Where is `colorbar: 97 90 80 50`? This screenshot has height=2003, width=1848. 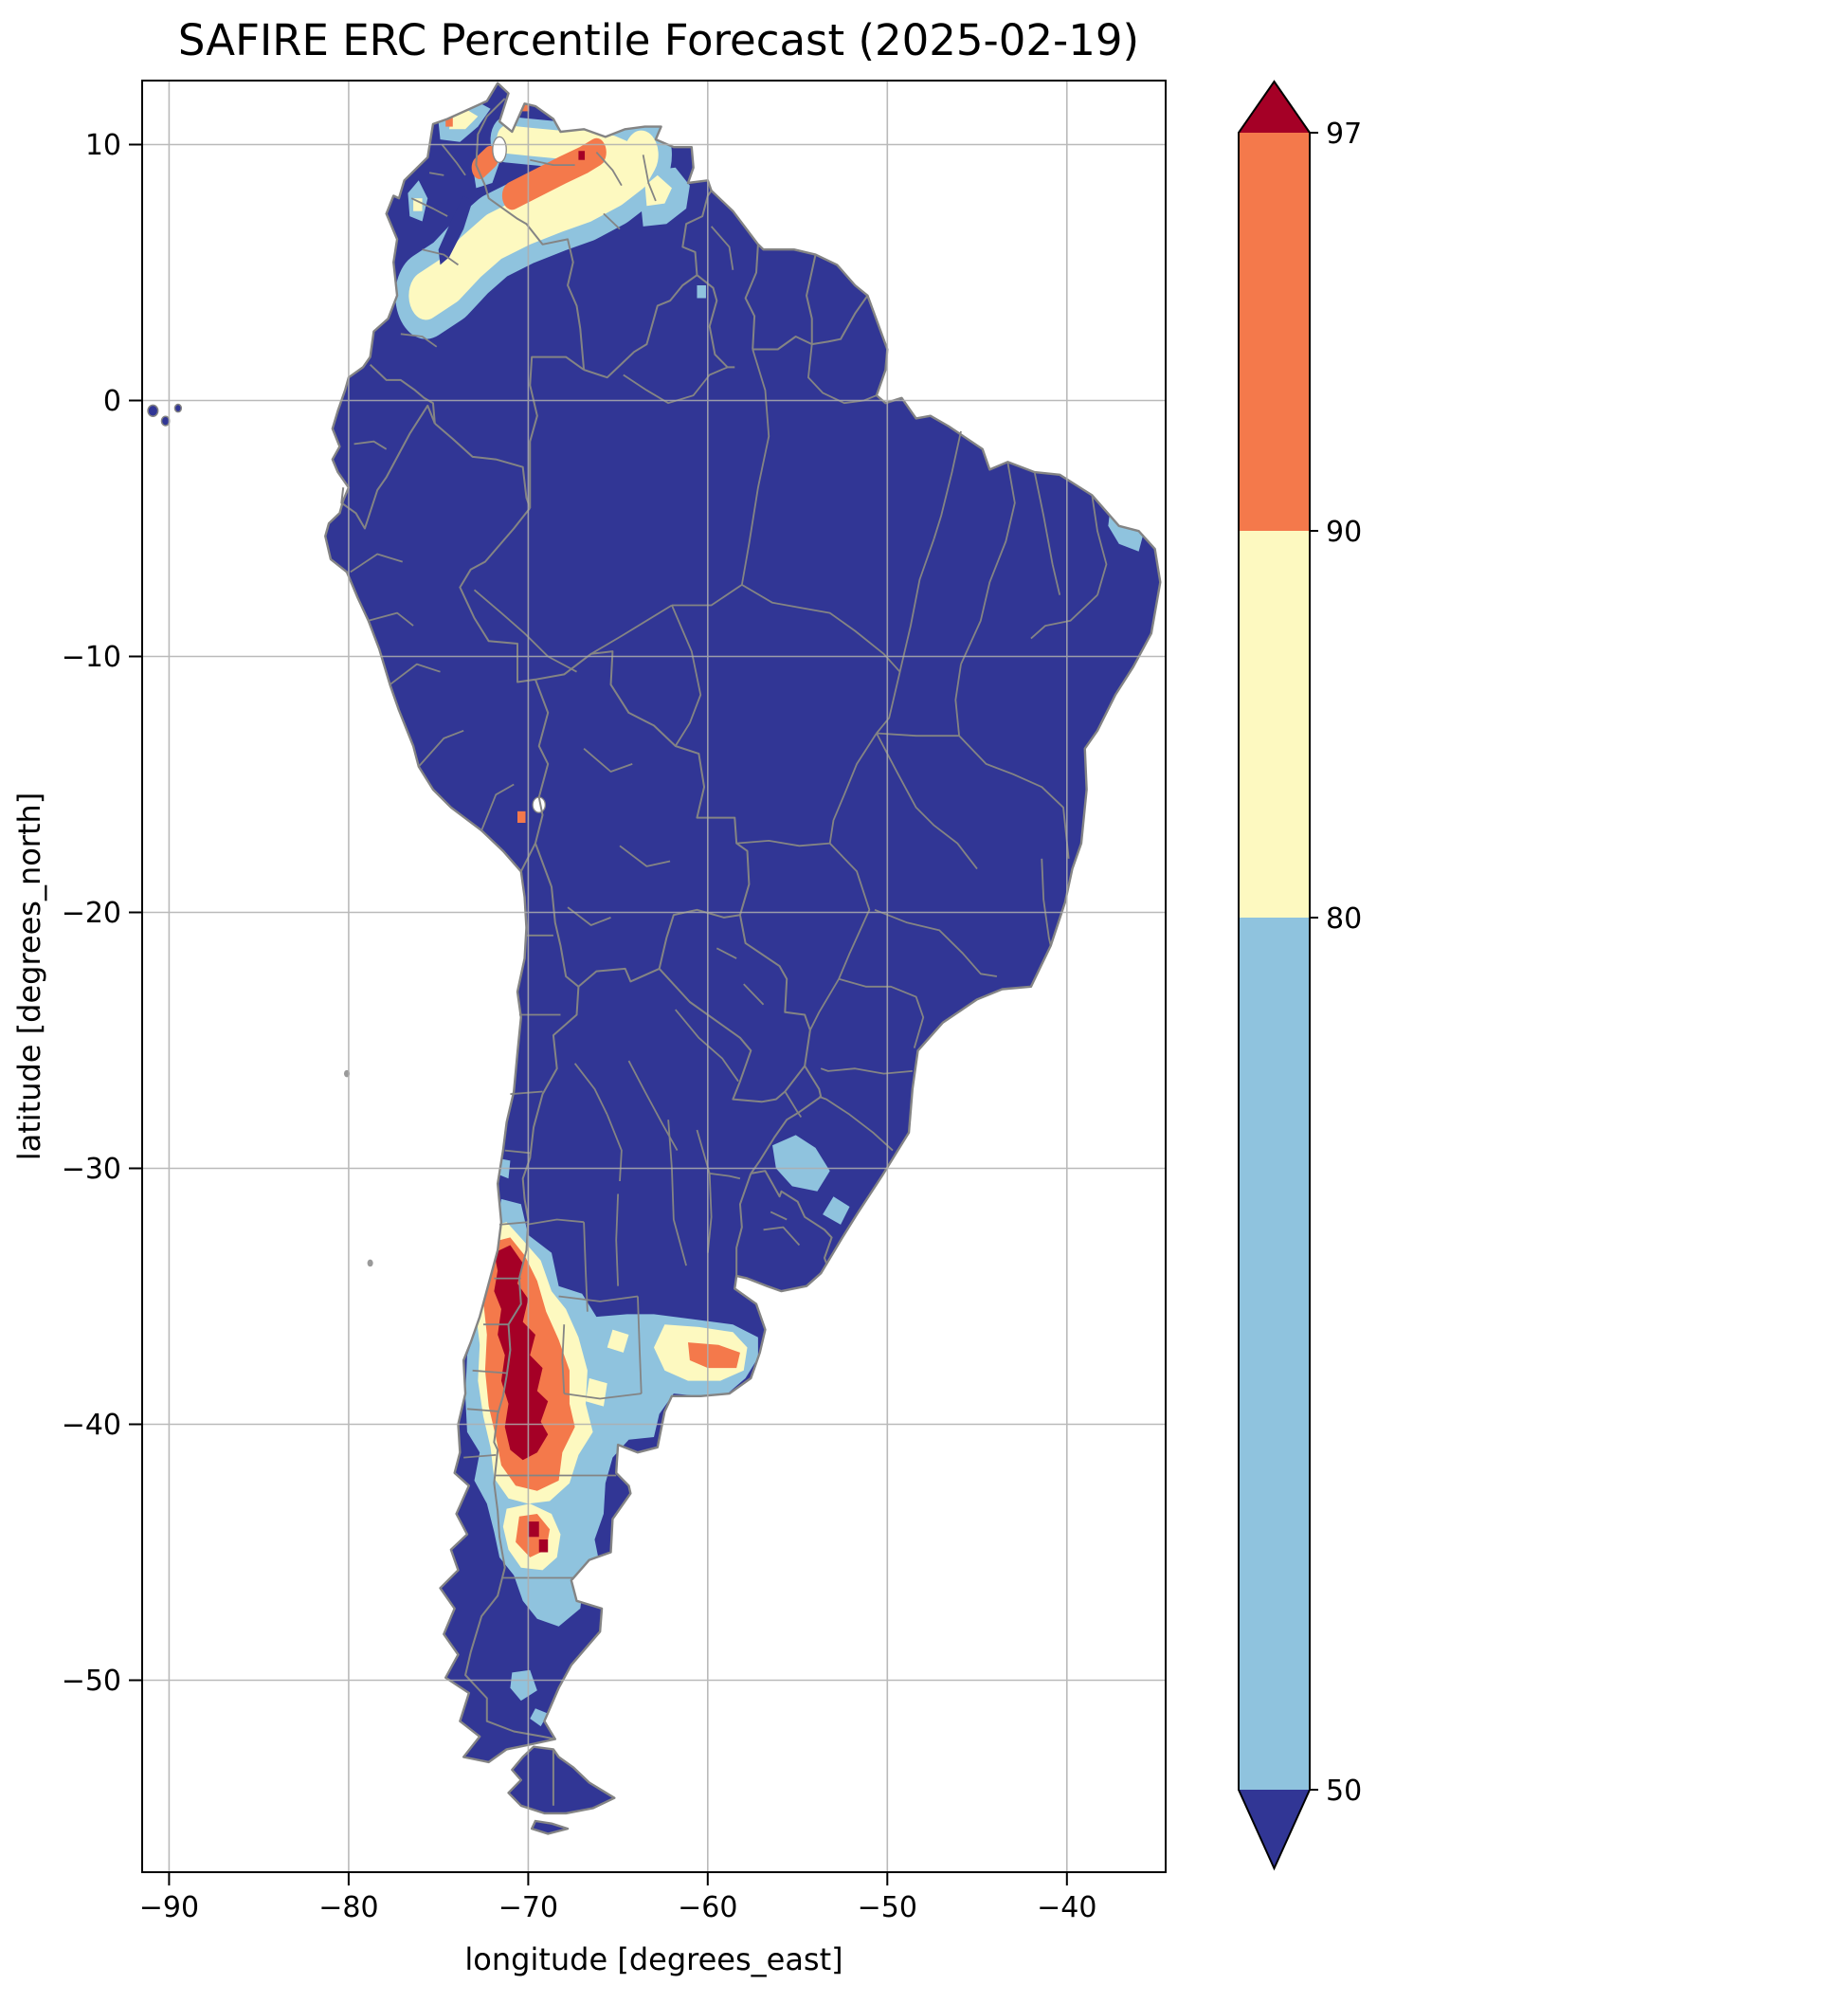 colorbar: 97 90 80 50 is located at coordinates (1300, 976).